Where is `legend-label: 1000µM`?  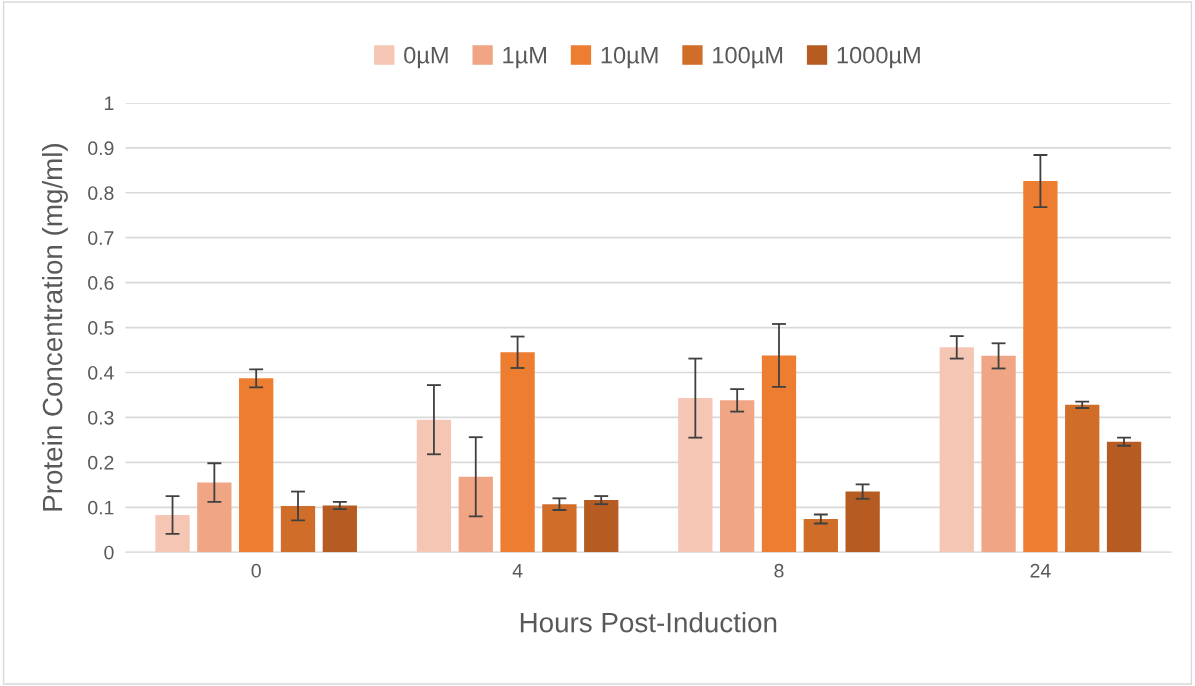
legend-label: 1000µM is located at coordinates (878, 57).